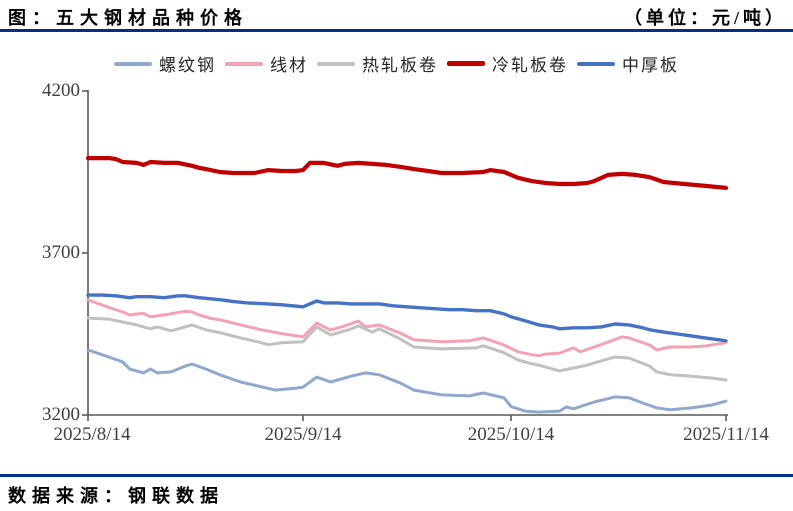 This screenshot has height=511, width=793. Describe the element at coordinates (61, 90) in the screenshot. I see `y-tick-label: 4200` at that location.